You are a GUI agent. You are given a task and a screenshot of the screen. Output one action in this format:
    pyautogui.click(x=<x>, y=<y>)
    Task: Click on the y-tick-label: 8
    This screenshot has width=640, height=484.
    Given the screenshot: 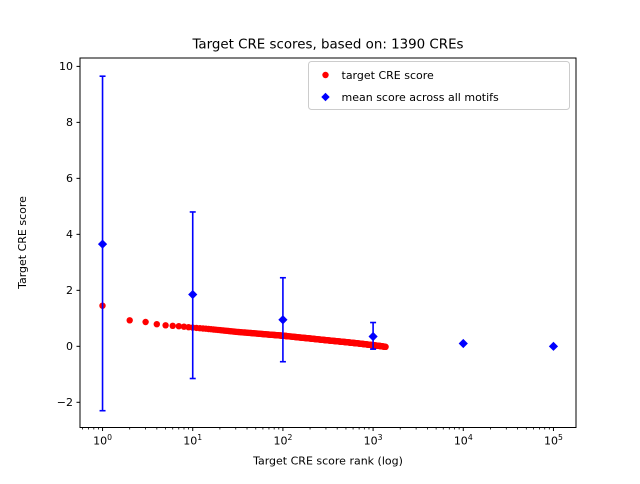 What is the action you would take?
    pyautogui.click(x=69, y=122)
    